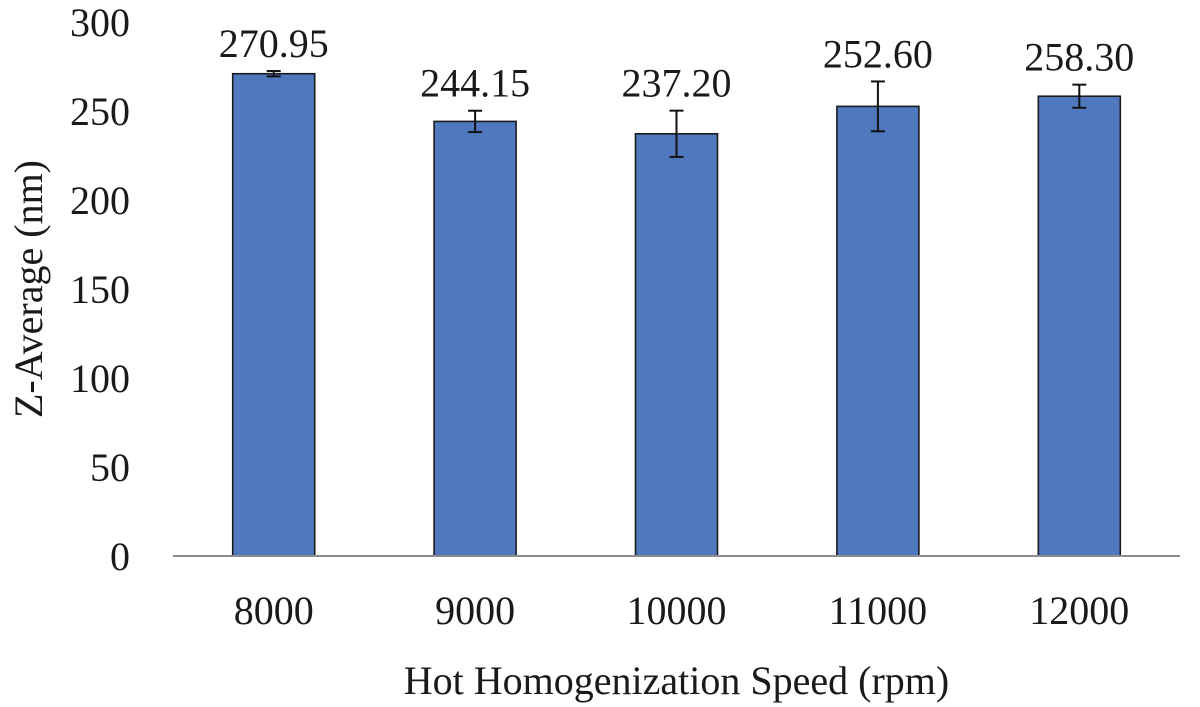  What do you see at coordinates (475, 83) in the screenshot?
I see `data-label: 244.15` at bounding box center [475, 83].